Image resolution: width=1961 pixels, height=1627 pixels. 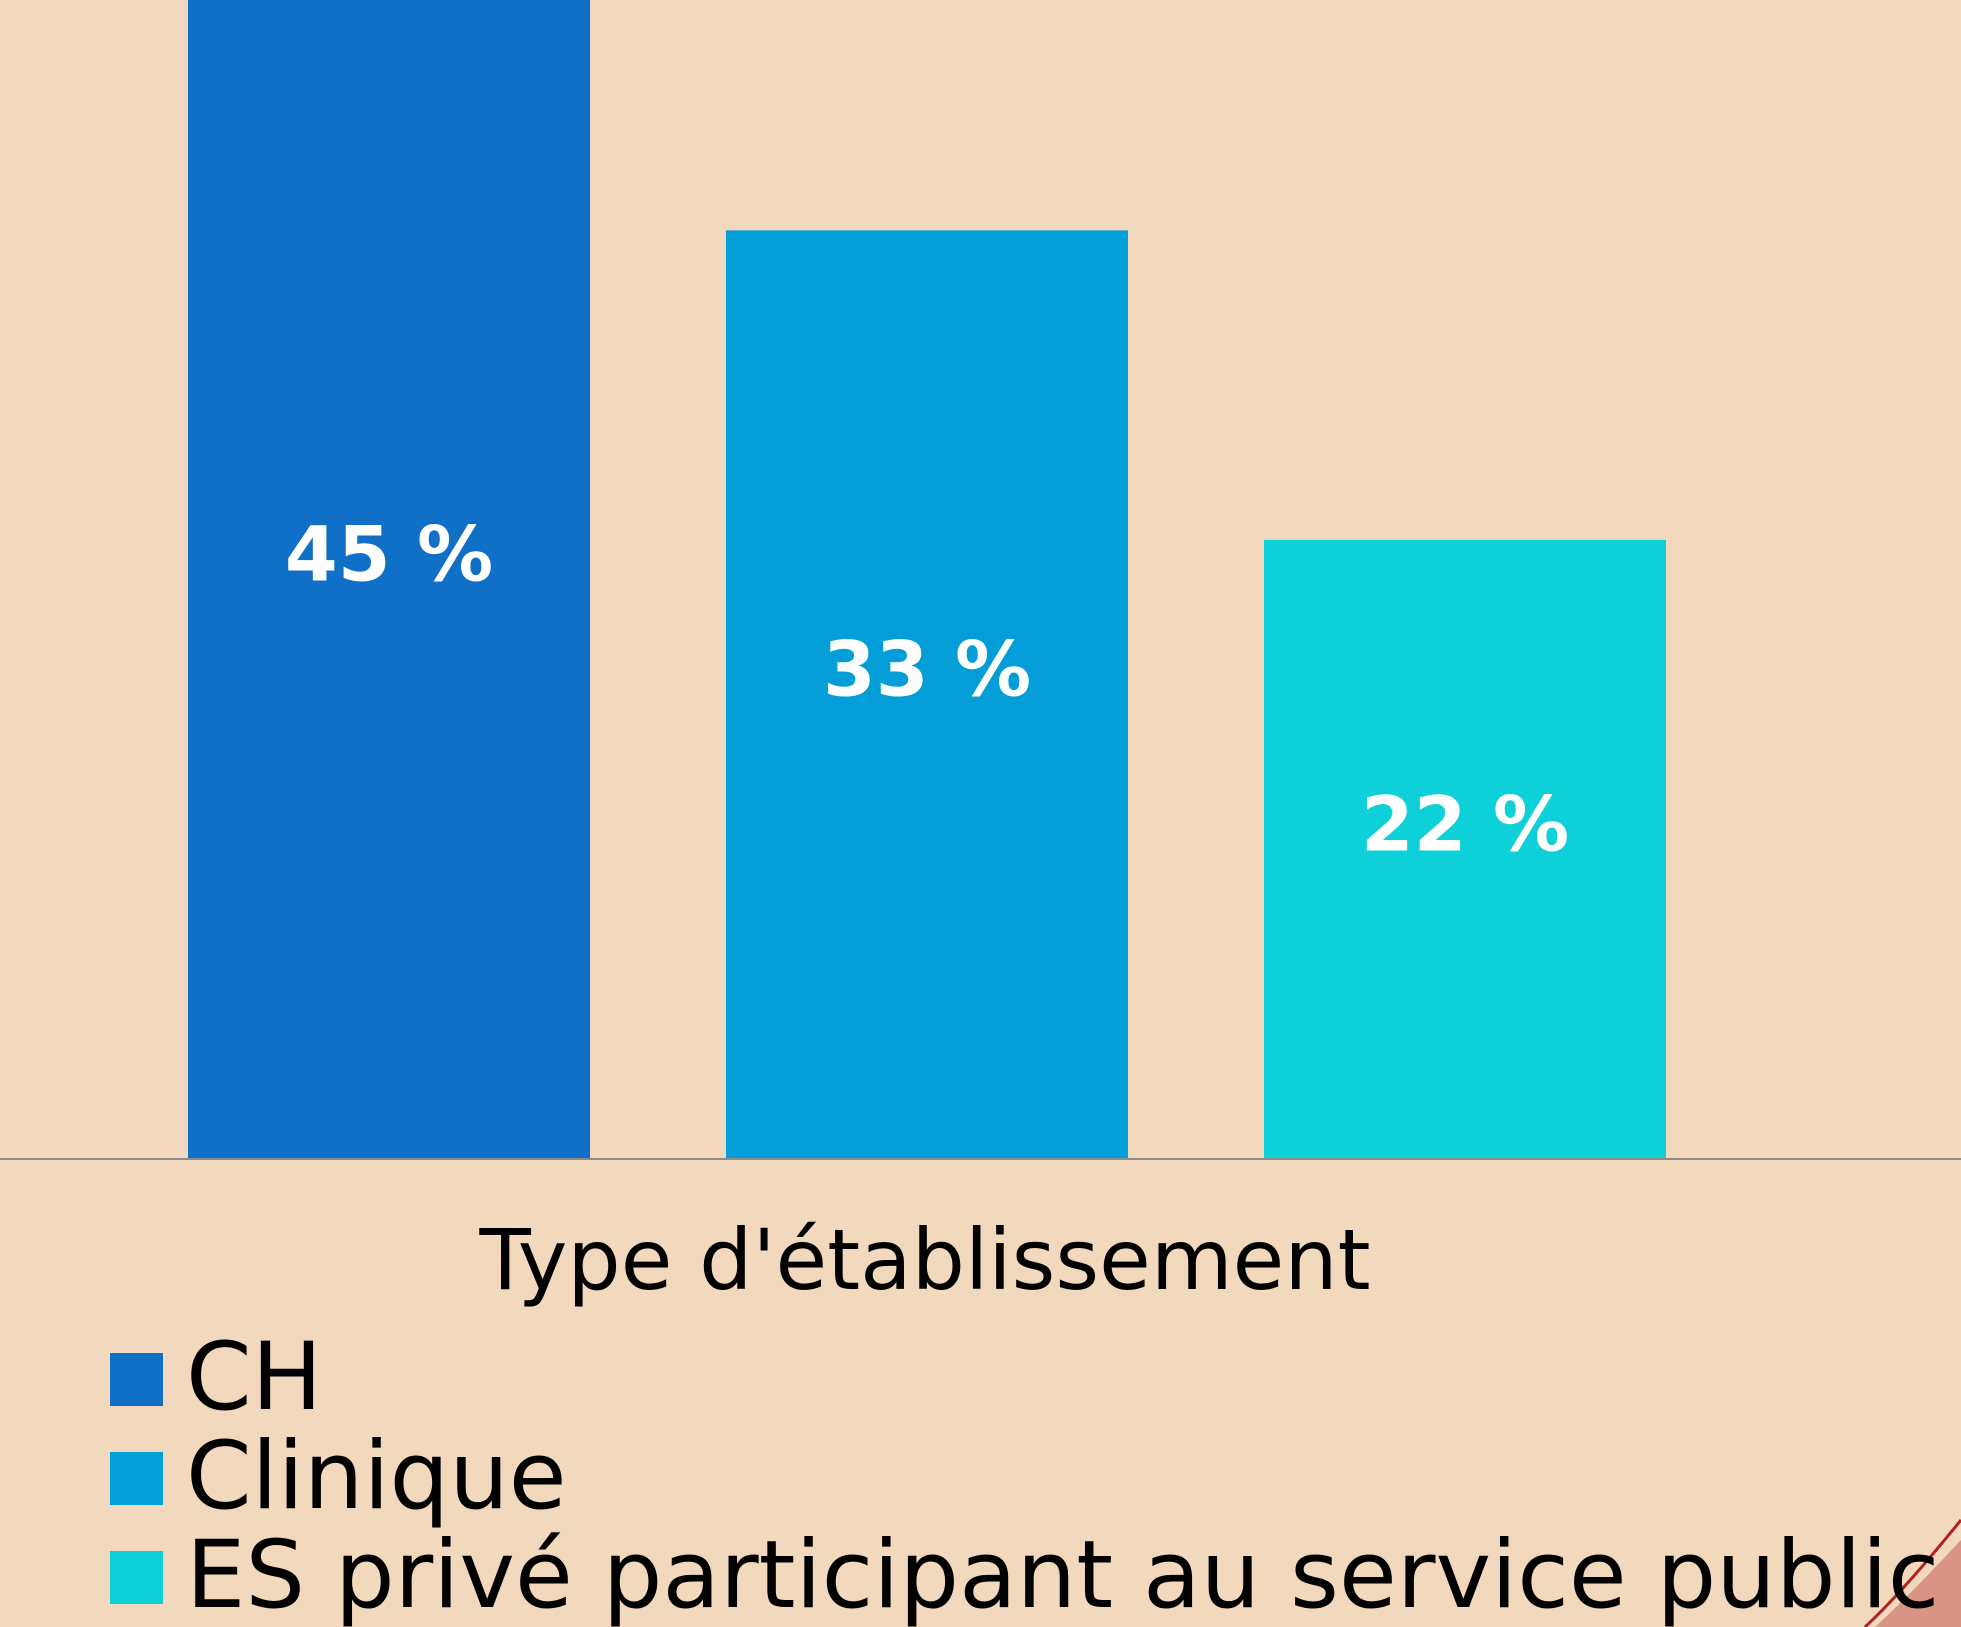 What do you see at coordinates (924, 1260) in the screenshot?
I see `x-axis-title: Type d'établissement` at bounding box center [924, 1260].